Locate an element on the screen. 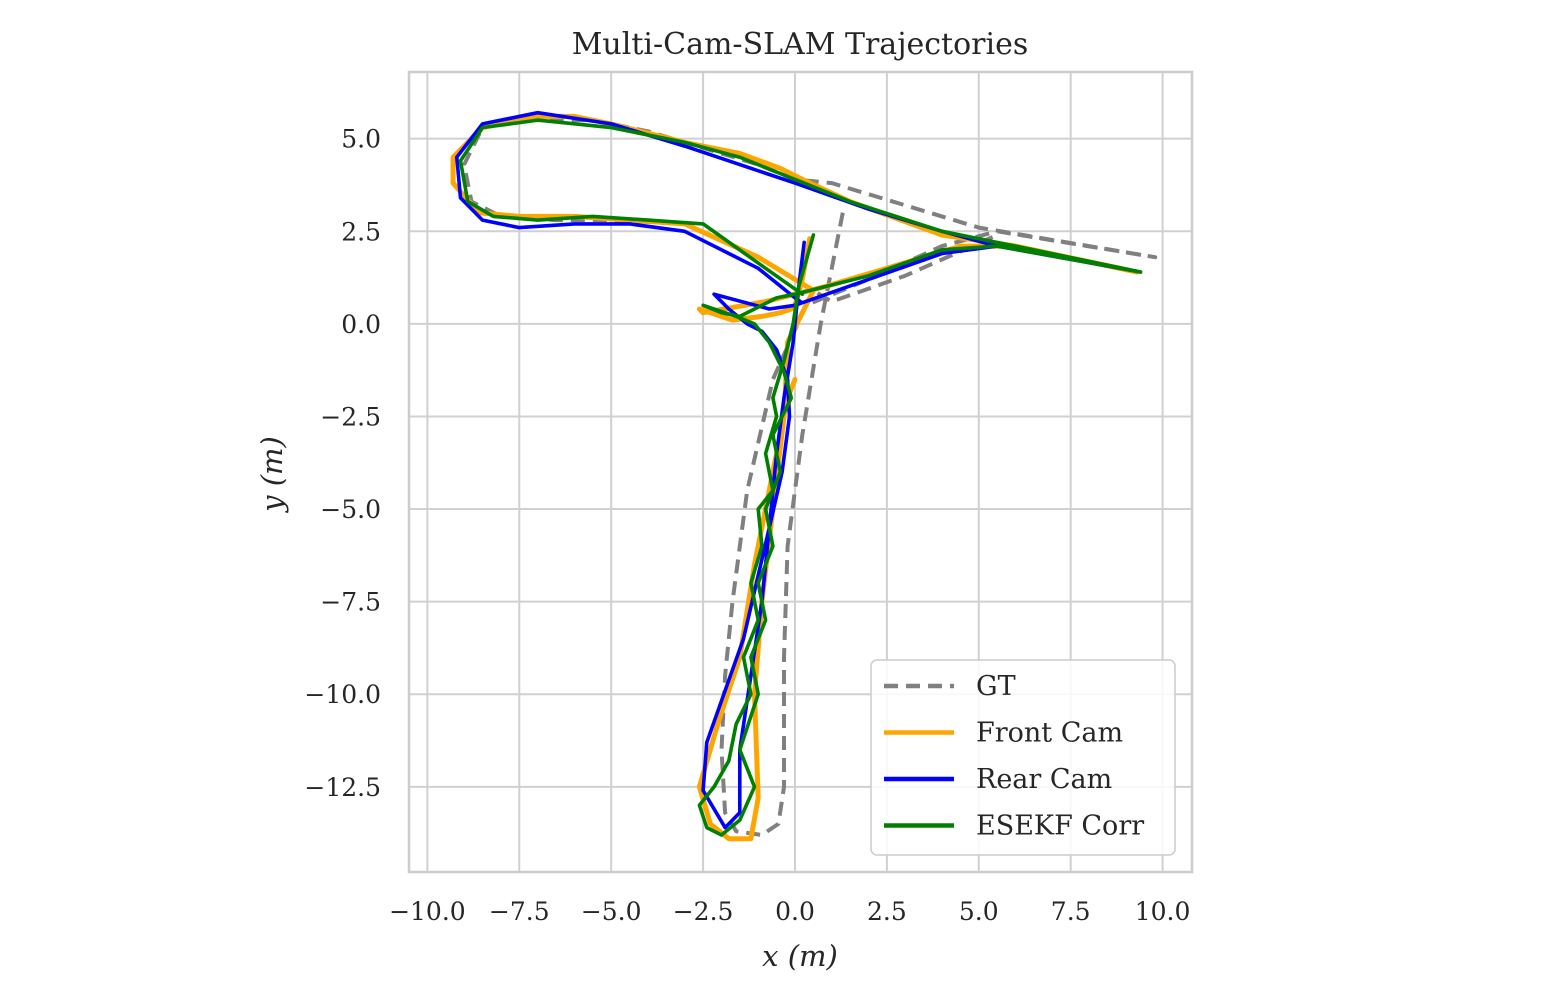 The image size is (1562, 989). y-tick-label: −10.0 is located at coordinates (342, 694).